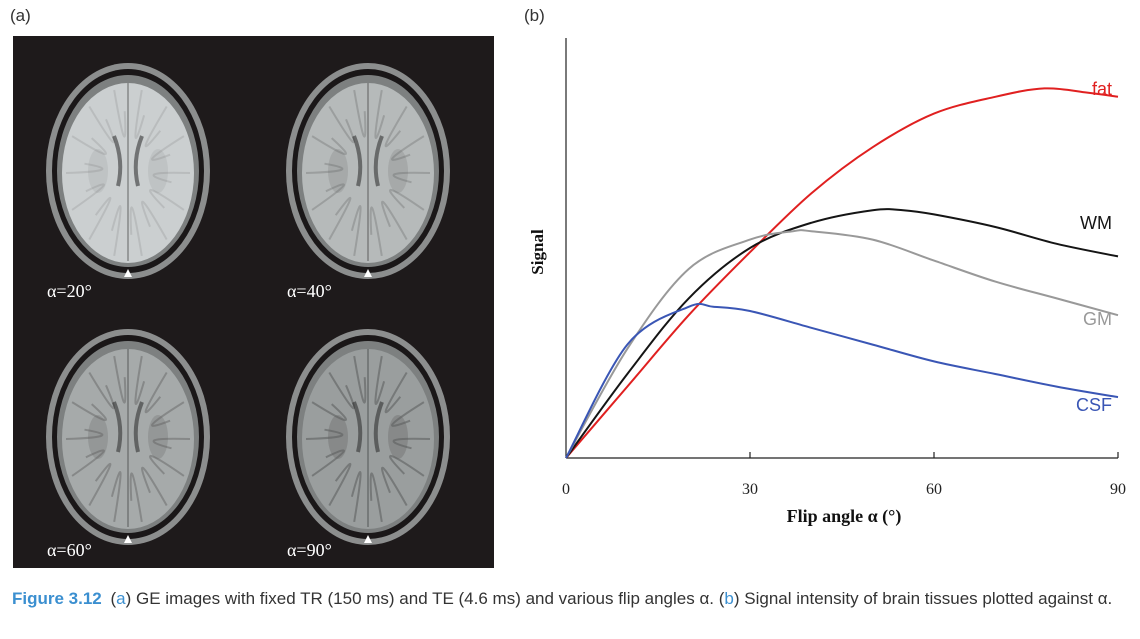 The width and height of the screenshot is (1140, 639). What do you see at coordinates (534, 15) in the screenshot?
I see `panel-b-label: (b)` at bounding box center [534, 15].